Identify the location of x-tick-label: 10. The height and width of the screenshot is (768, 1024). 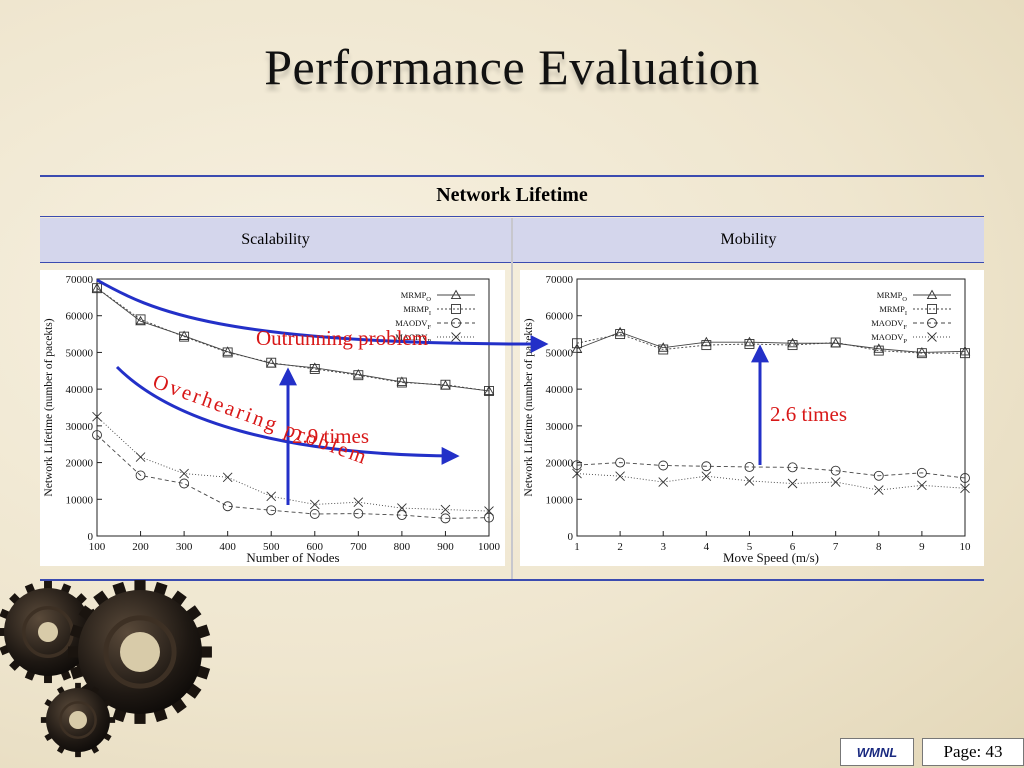
(966, 547).